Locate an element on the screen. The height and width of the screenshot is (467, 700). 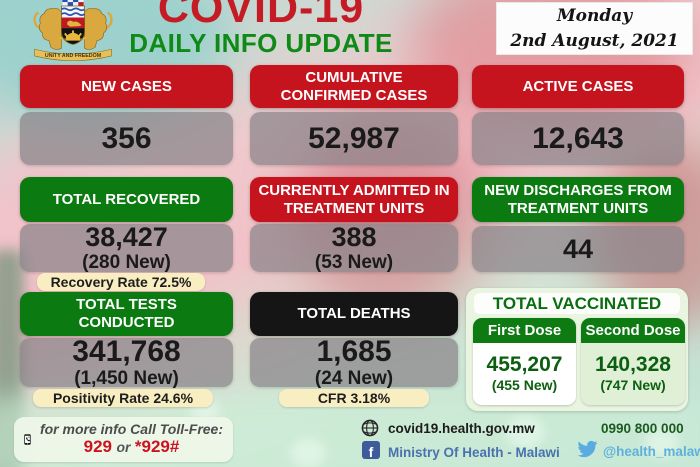
total-tests-header: TOTAL TESTS CONDUCTED is located at coordinates (126, 314).